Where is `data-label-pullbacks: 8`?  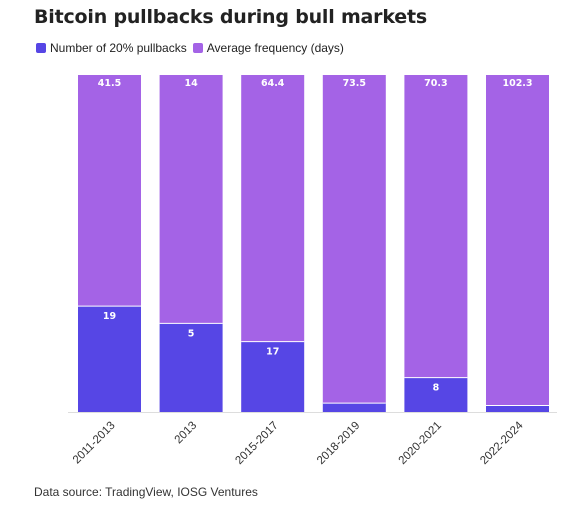 data-label-pullbacks: 8 is located at coordinates (436, 388).